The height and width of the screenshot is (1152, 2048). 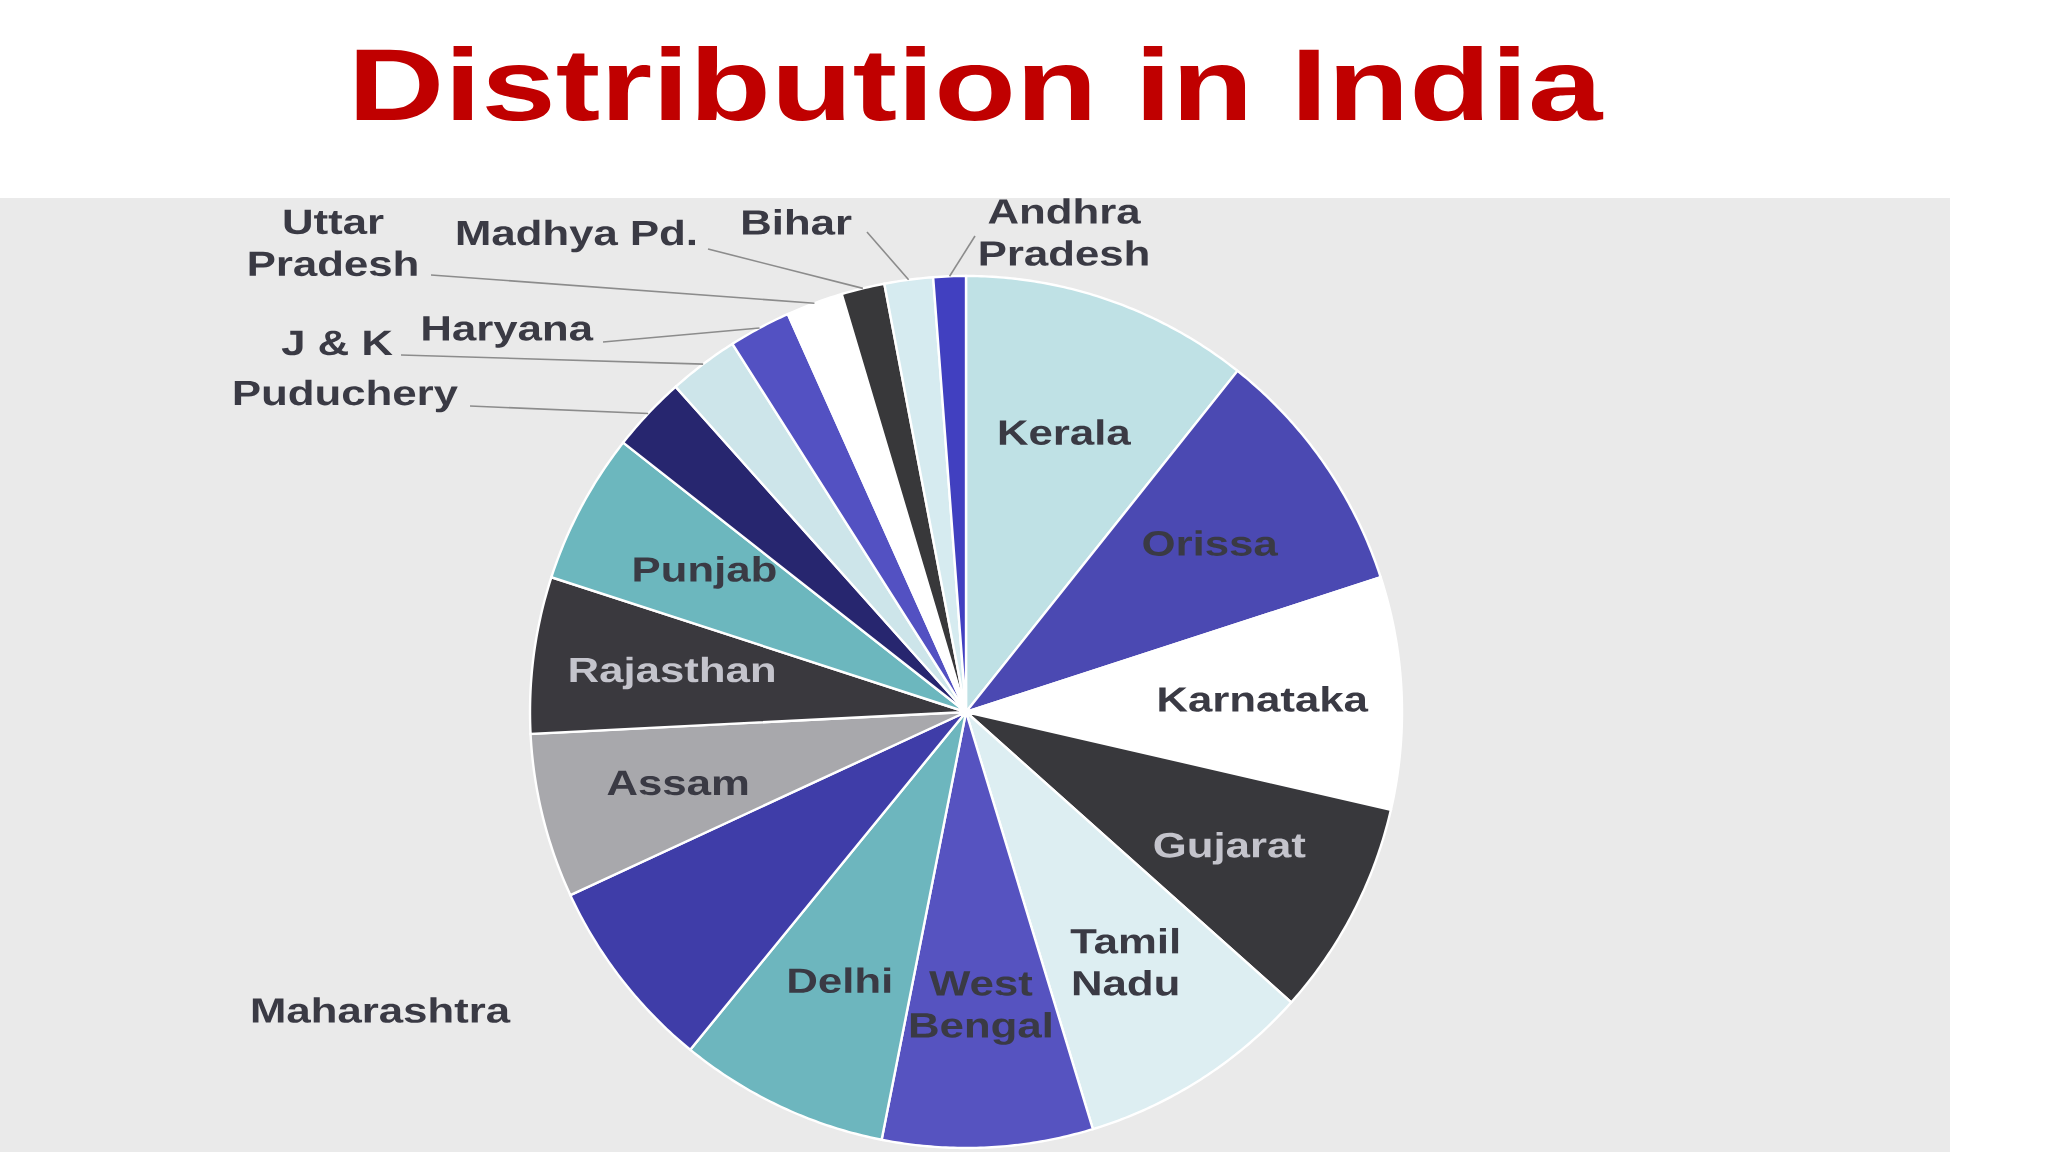 What do you see at coordinates (1264, 699) in the screenshot?
I see `slice-label: Karnataka` at bounding box center [1264, 699].